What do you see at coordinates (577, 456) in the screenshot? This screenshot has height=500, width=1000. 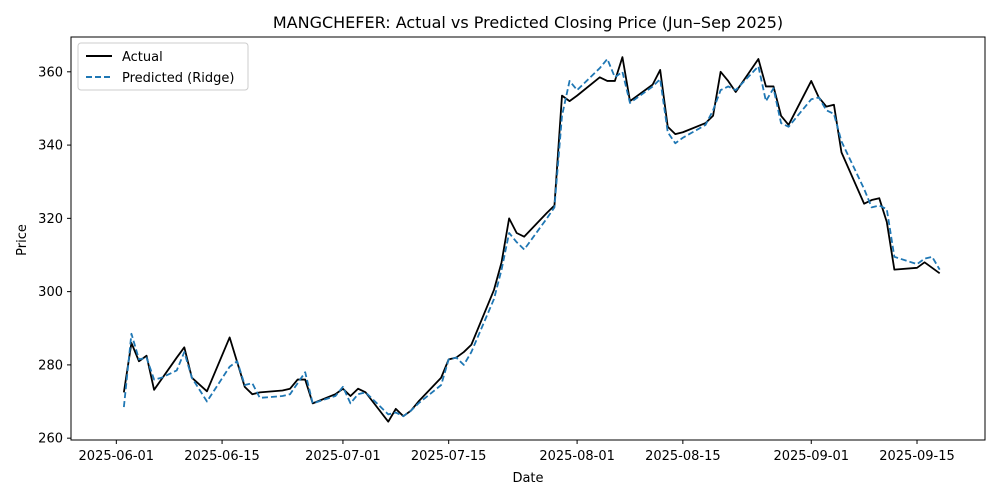 I see `x-tick-label: 2025-08-01` at bounding box center [577, 456].